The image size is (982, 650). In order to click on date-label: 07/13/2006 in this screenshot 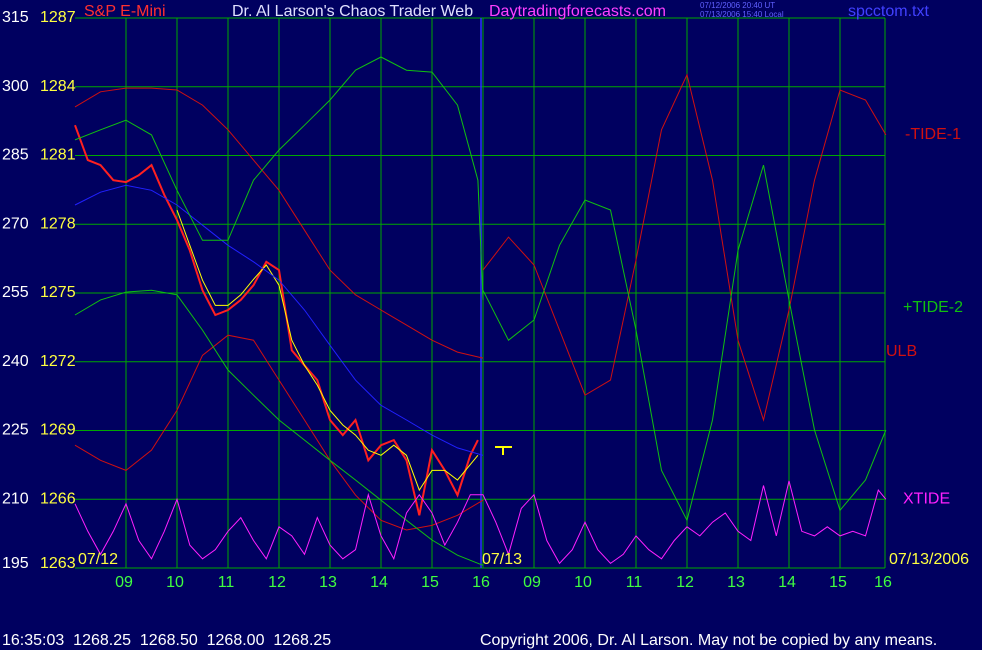, I will do `click(929, 559)`.